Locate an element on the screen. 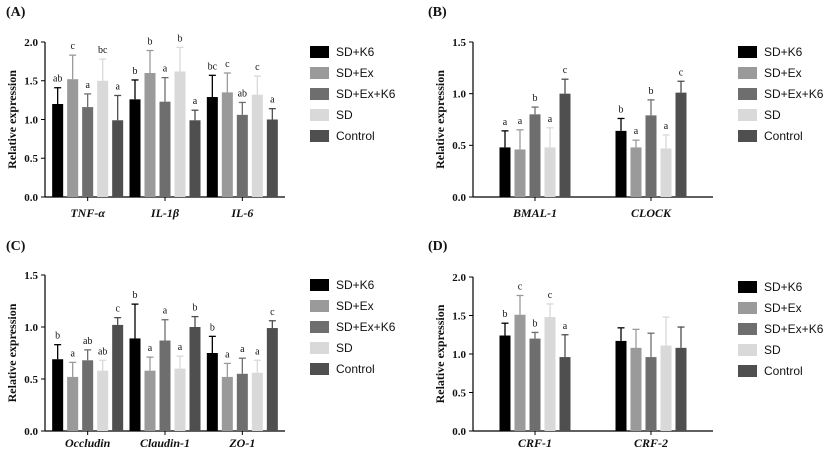  x-category-label: IL-1β is located at coordinates (165, 213).